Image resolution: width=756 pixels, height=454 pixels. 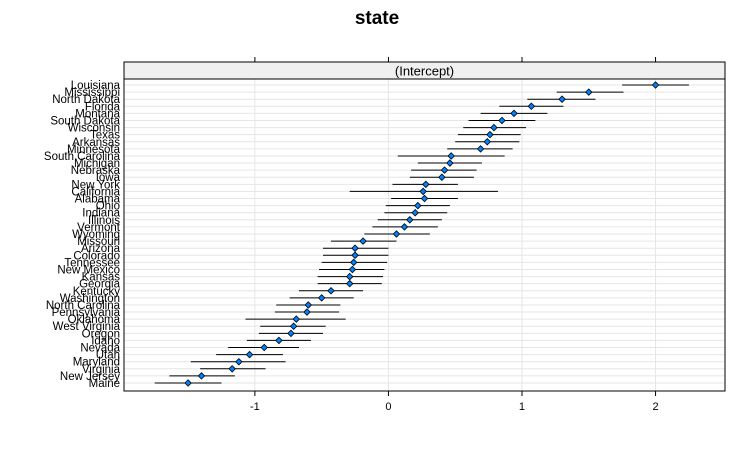 I want to click on state-label: Nevada, so click(x=100, y=349).